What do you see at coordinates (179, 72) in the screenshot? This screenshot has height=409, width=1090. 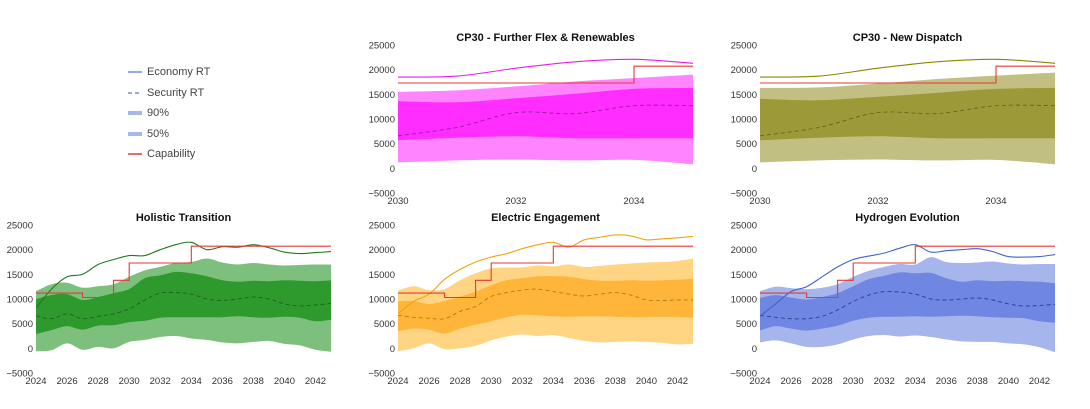 I see `legend-label-economy: Economy RT` at bounding box center [179, 72].